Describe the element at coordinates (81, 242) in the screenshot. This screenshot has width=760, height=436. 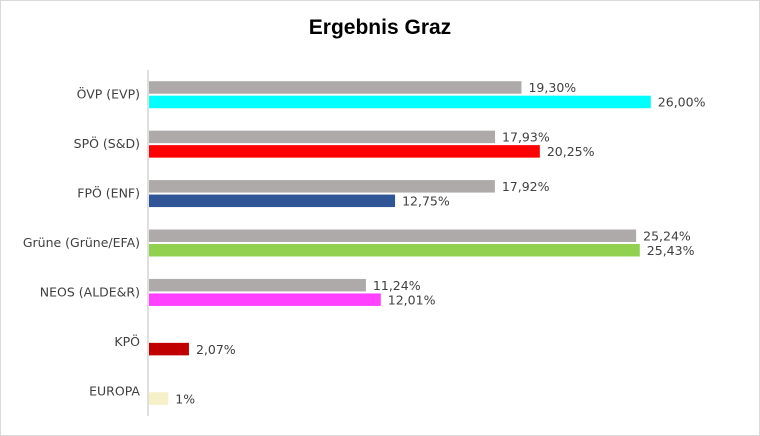
I see `category-label: Grüne (Grüne/EFA)` at that location.